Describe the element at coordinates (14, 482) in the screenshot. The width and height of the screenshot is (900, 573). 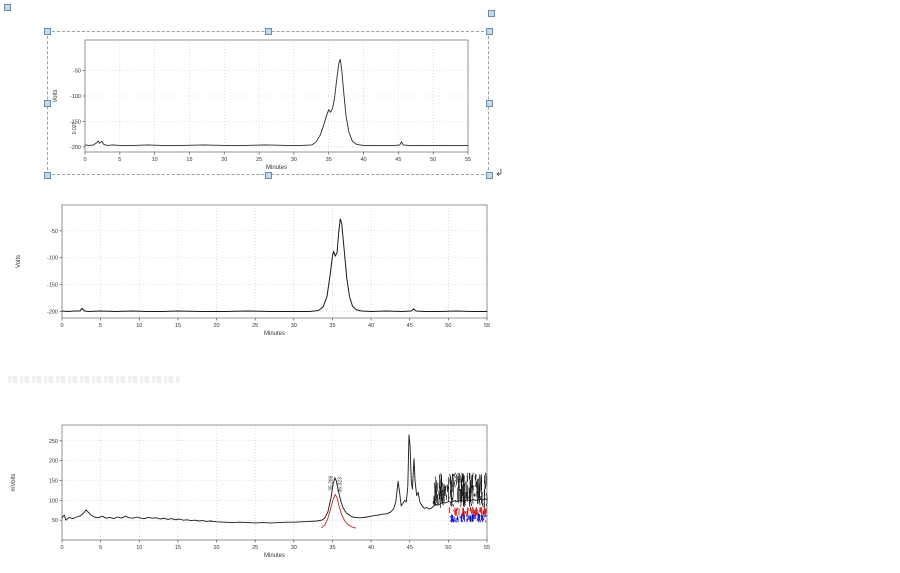
I see `y-axis-label: mVolts` at that location.